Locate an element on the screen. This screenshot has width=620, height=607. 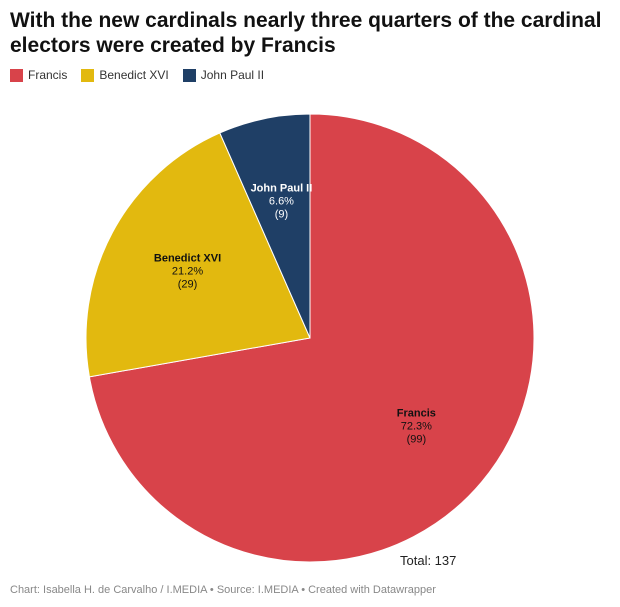
annotation: Total: 137 is located at coordinates (428, 560).